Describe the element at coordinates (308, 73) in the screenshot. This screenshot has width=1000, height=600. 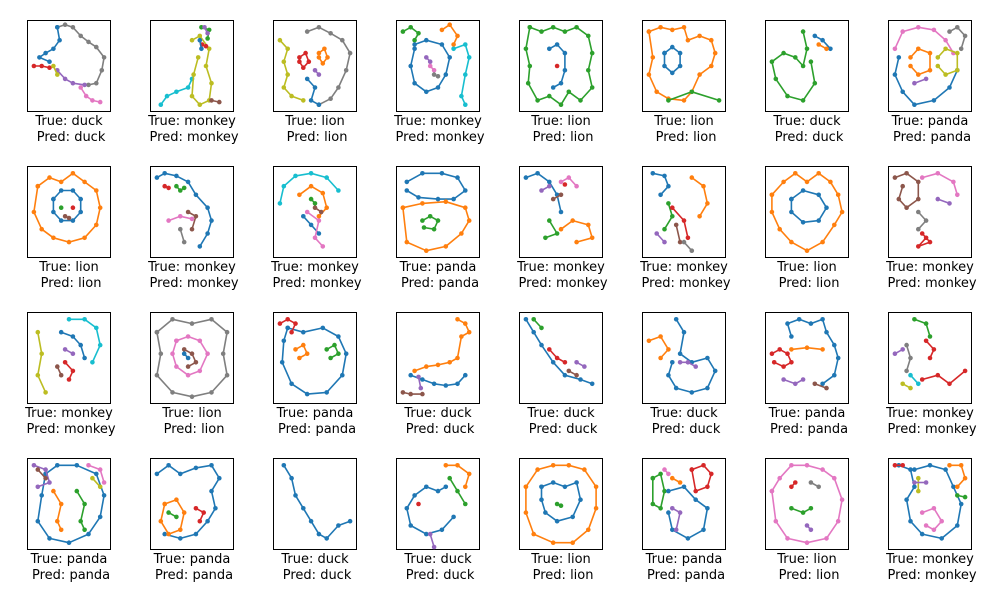
I see `panel: True: lion Pred: lion` at that location.